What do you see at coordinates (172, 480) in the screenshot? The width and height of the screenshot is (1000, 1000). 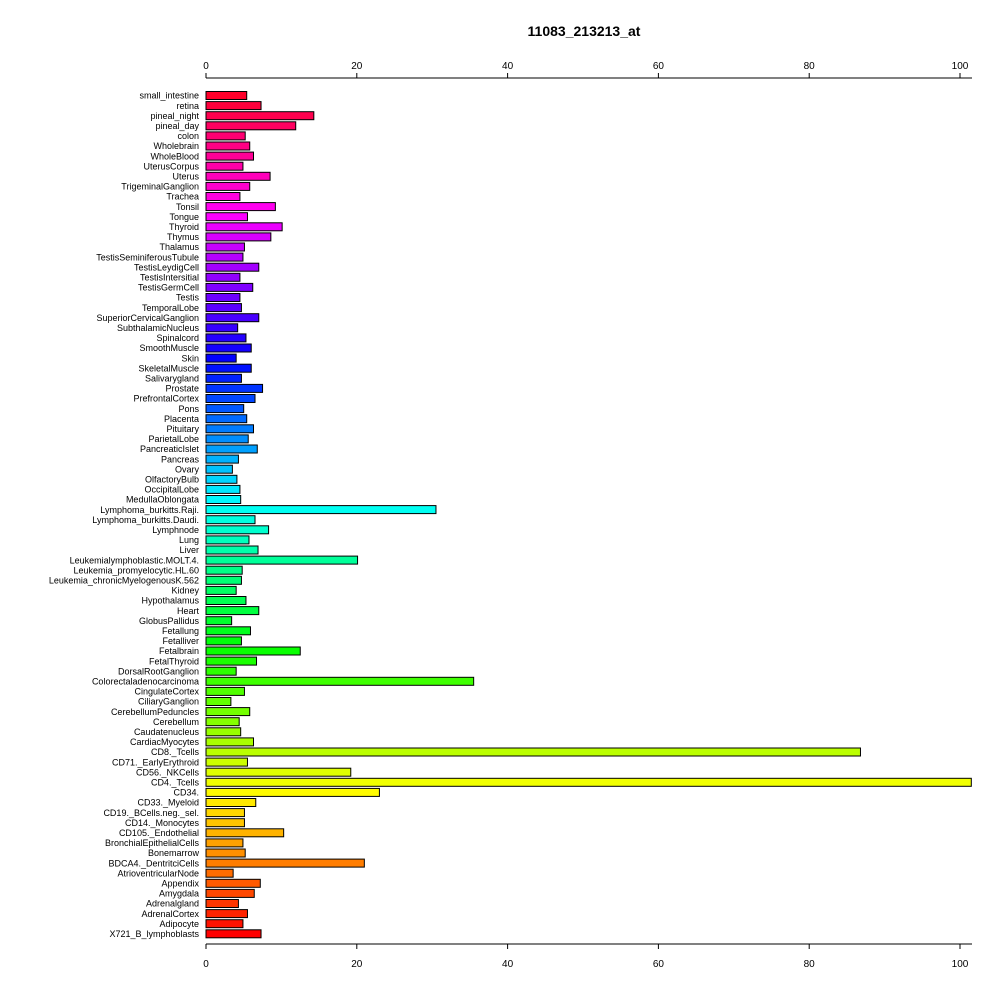 I see `category-label: OlfactoryBulb` at bounding box center [172, 480].